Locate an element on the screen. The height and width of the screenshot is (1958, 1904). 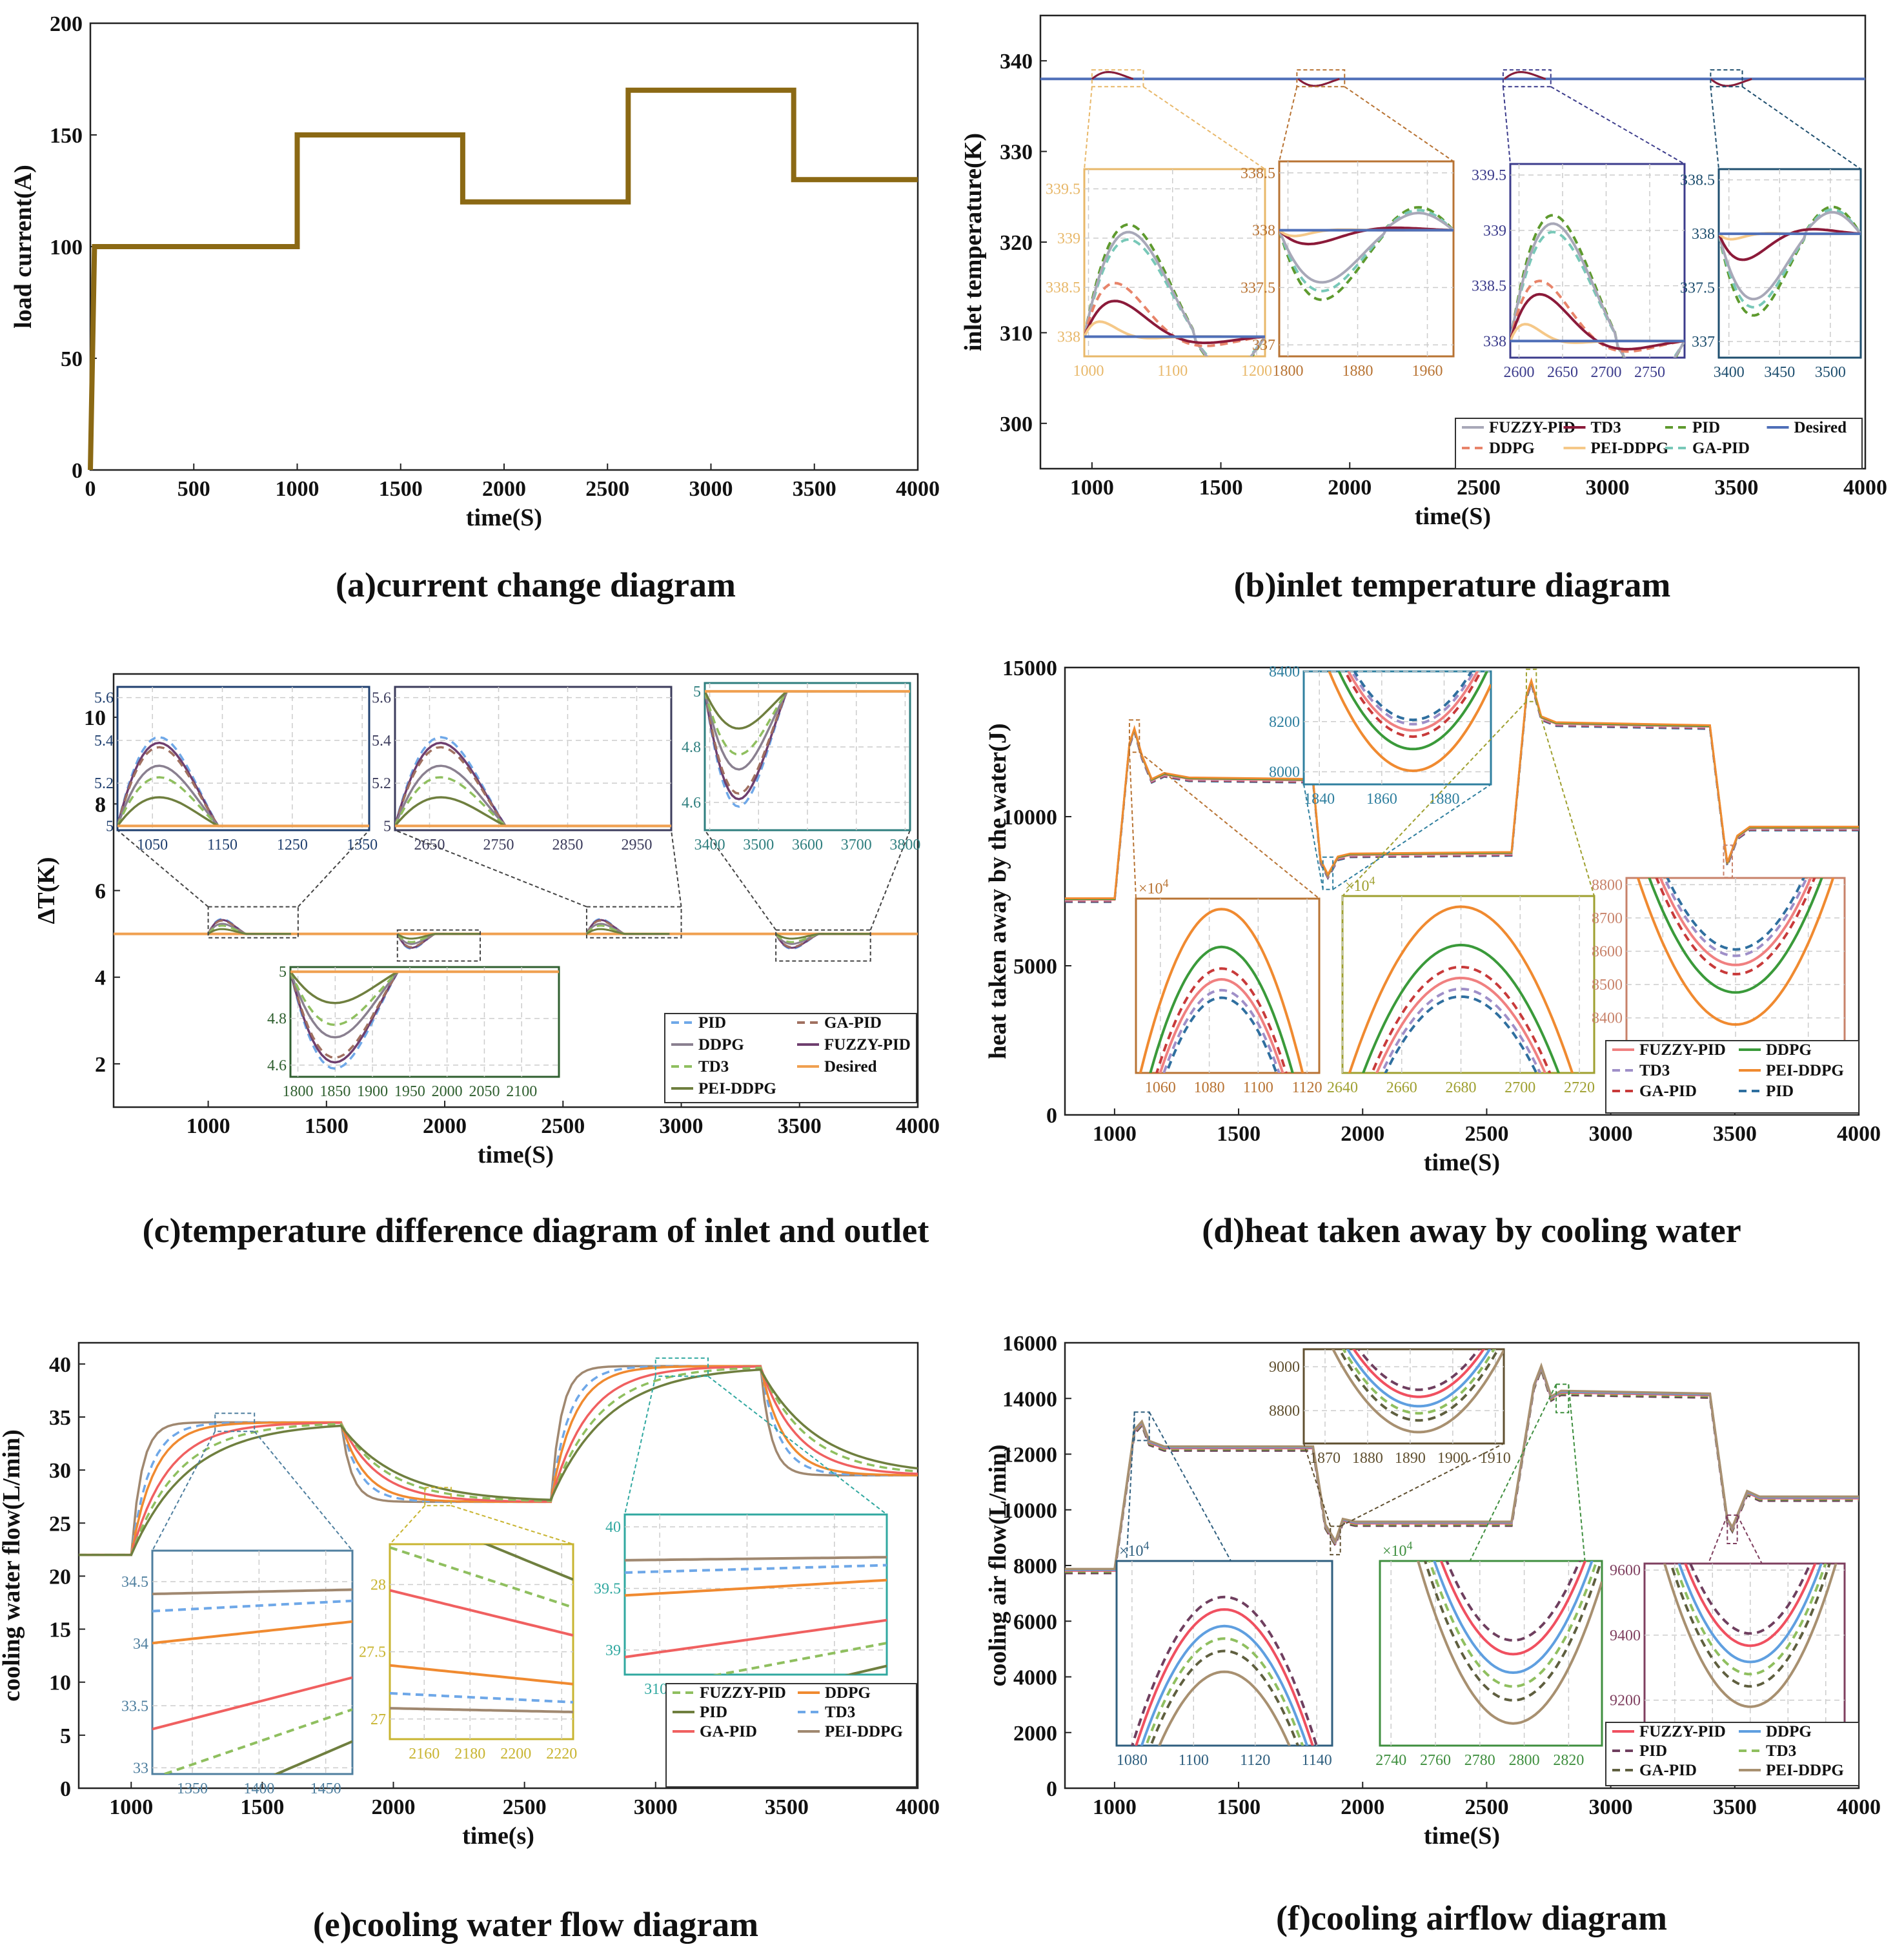
inset-y-tick-label: 8700 is located at coordinates (1607, 918).